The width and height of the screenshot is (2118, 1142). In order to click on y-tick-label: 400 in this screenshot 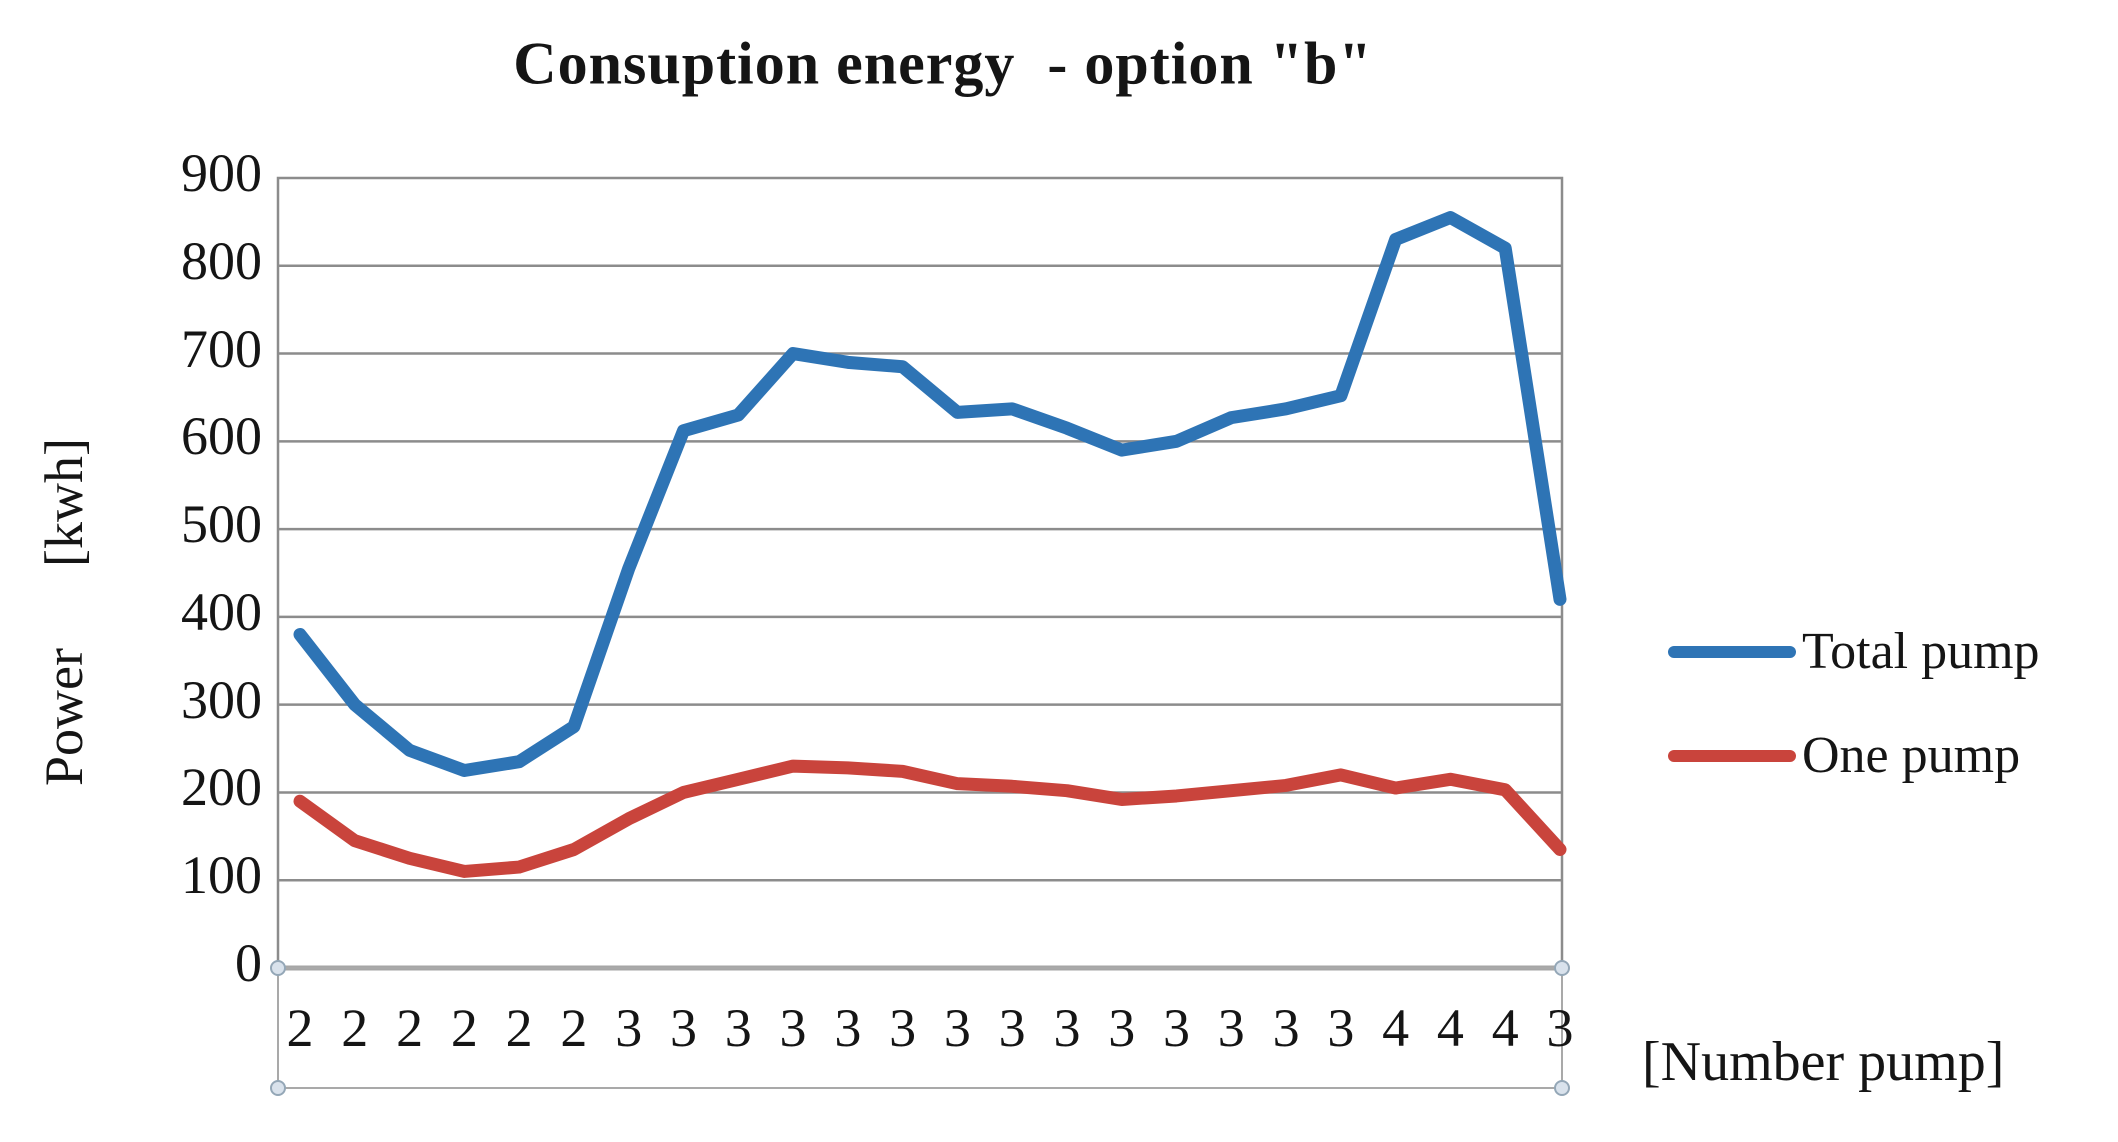, I will do `click(221, 611)`.